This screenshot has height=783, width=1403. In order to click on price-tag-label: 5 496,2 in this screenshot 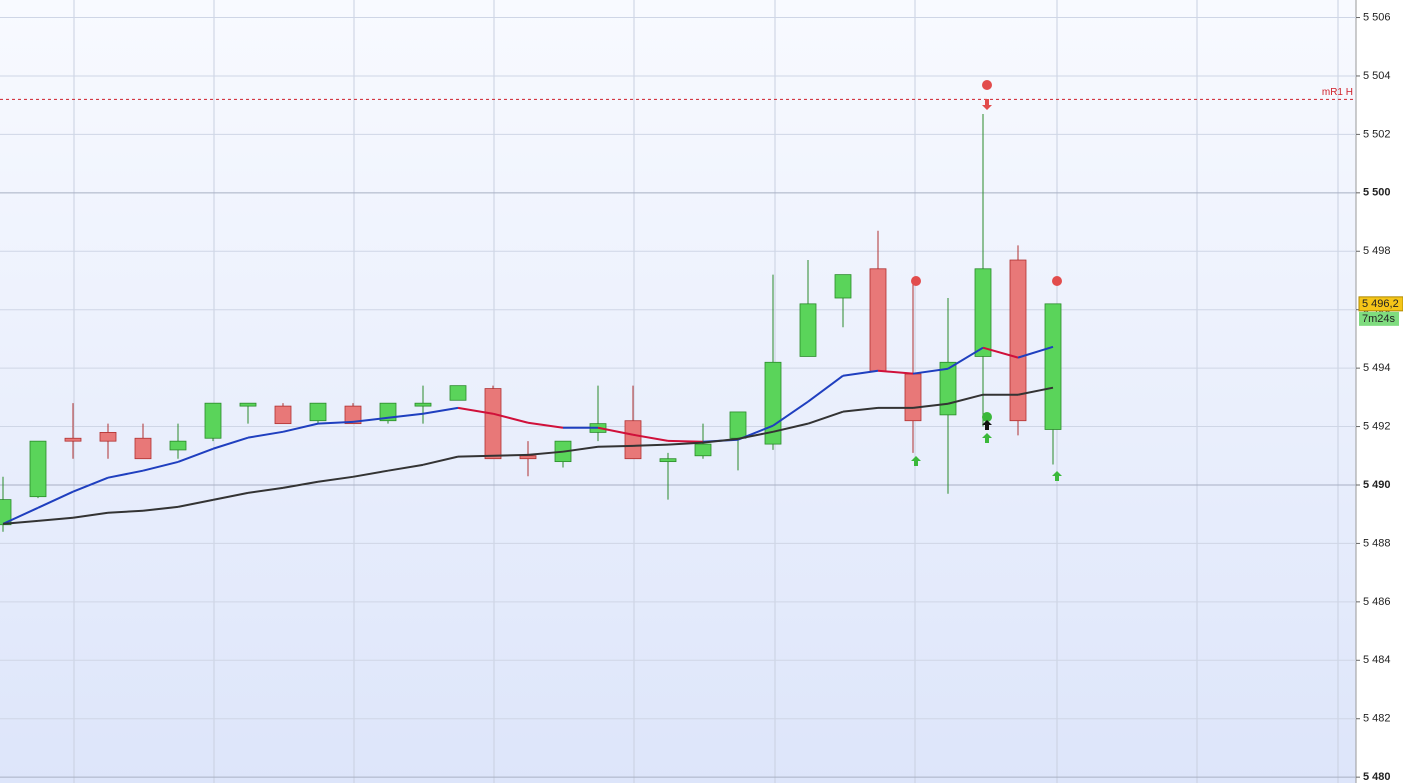, I will do `click(1380, 304)`.